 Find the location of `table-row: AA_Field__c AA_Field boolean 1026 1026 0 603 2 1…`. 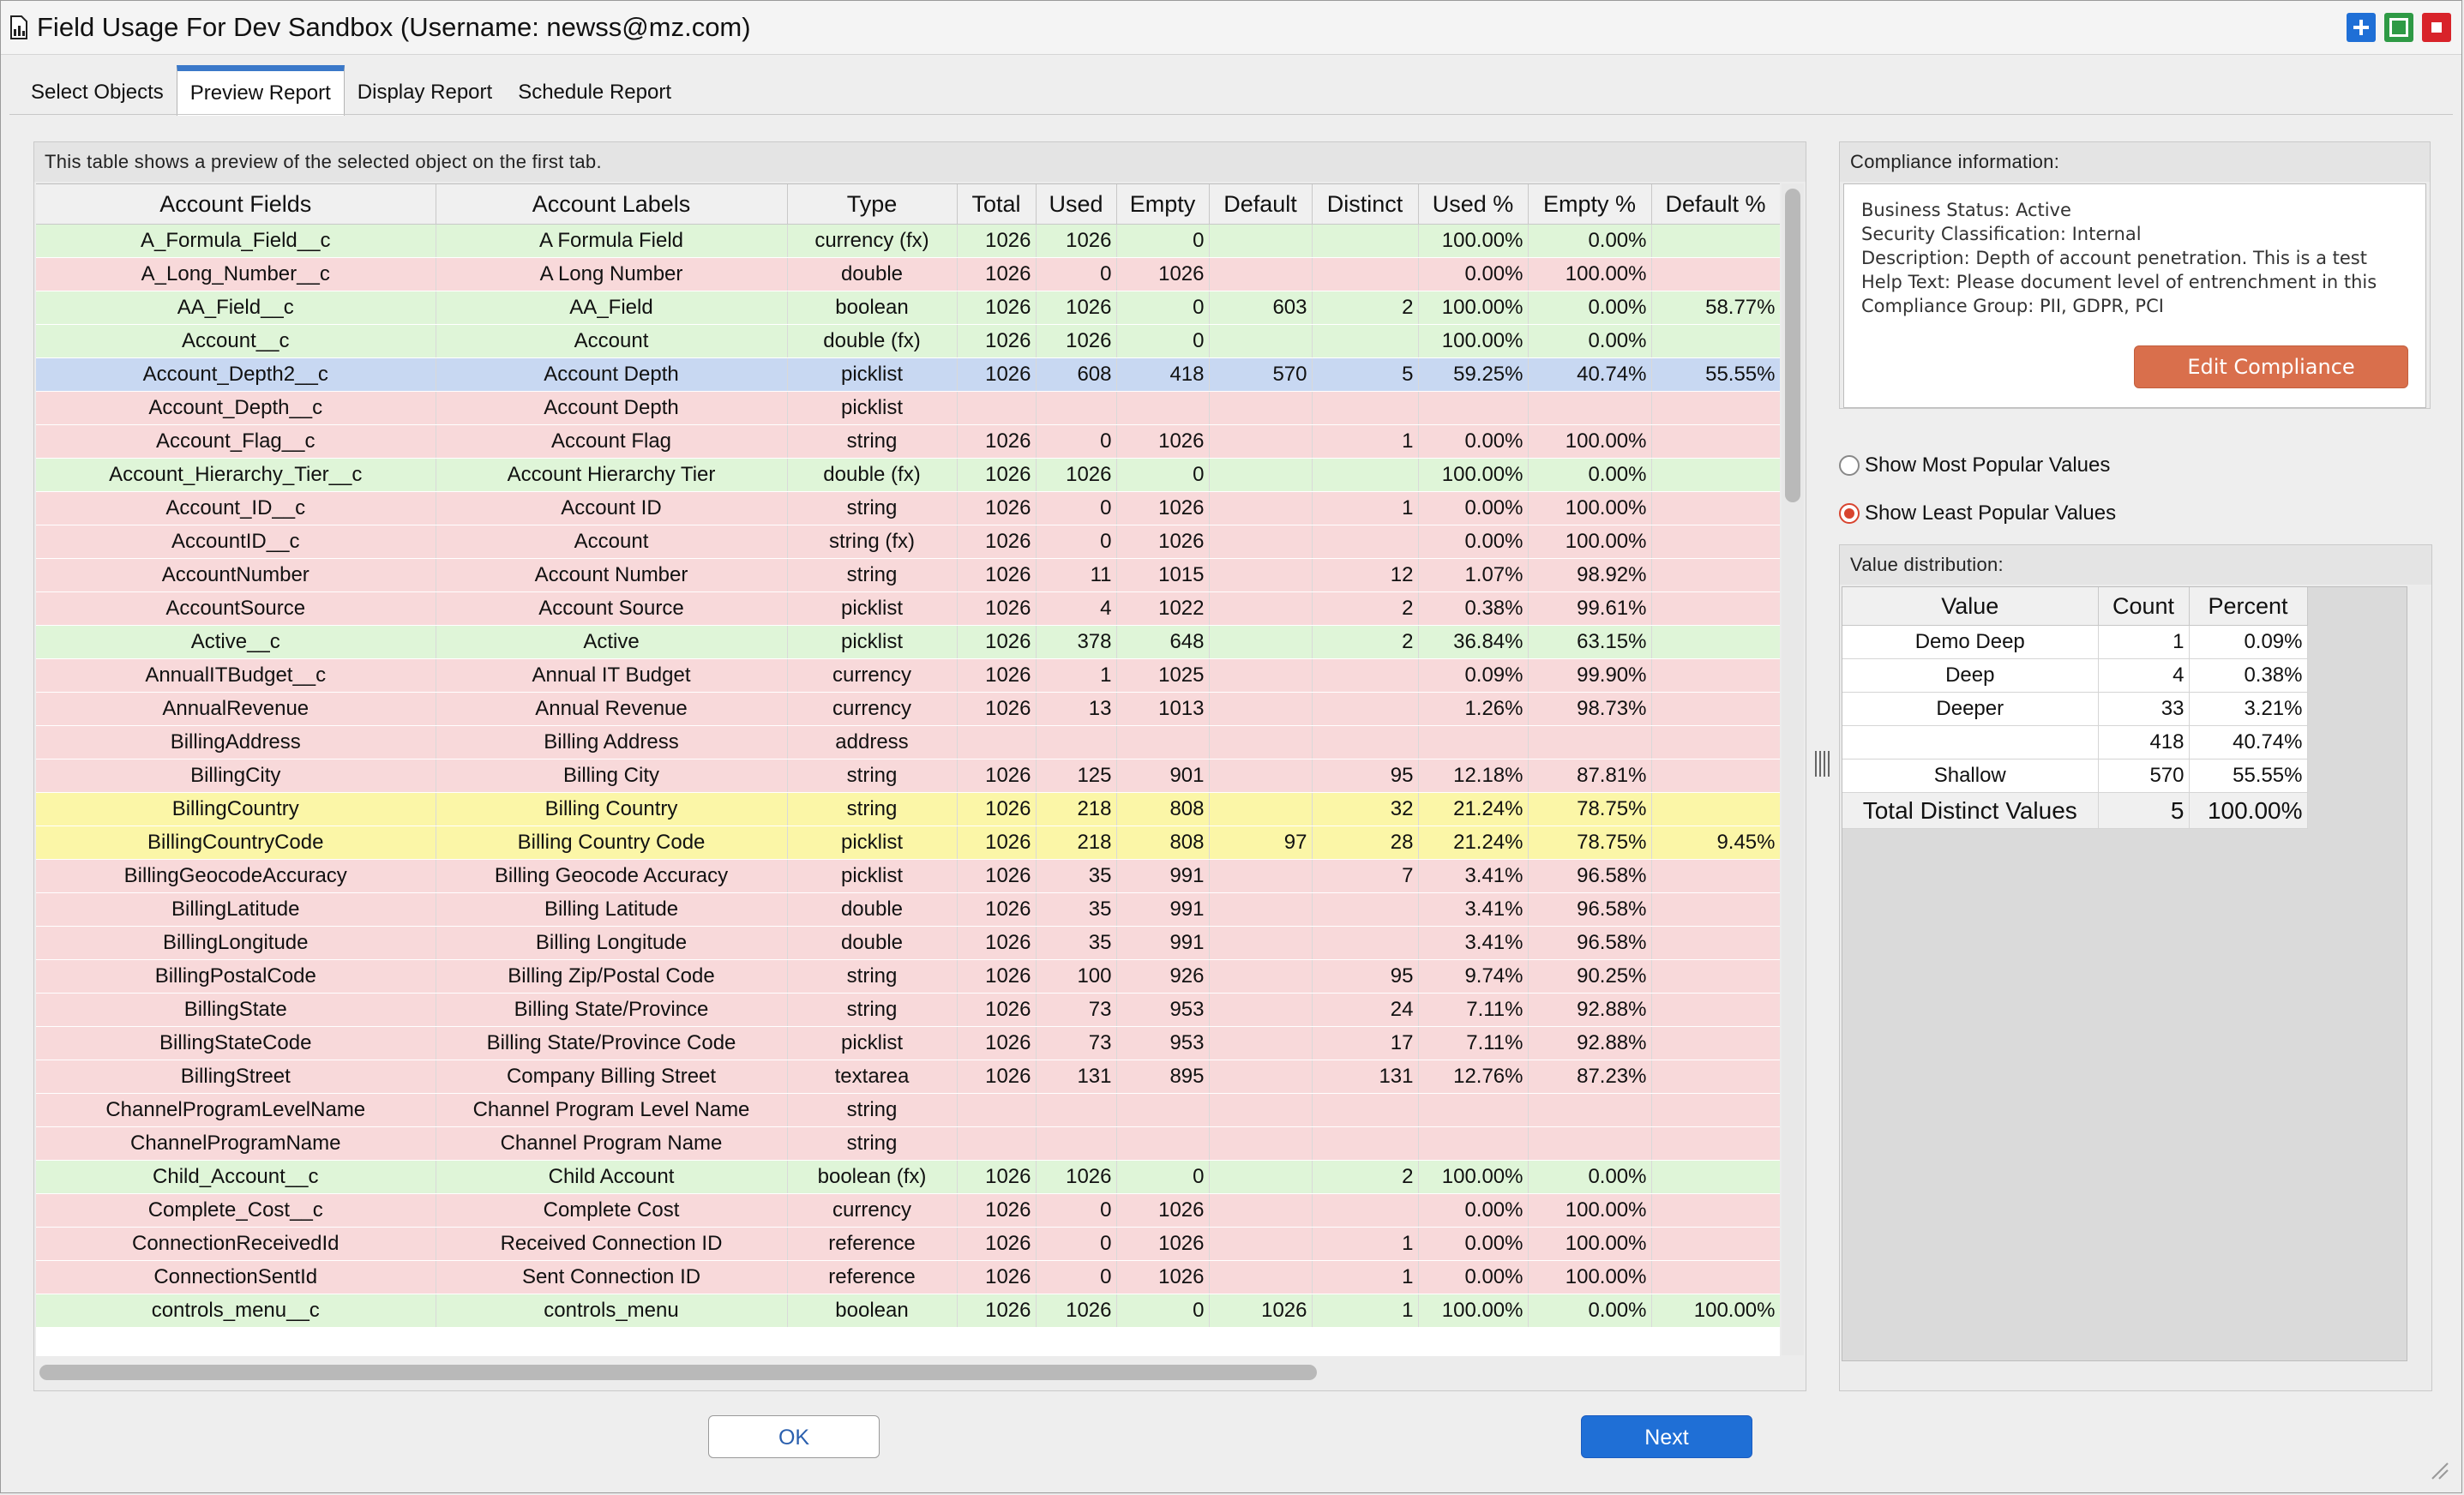

table-row: AA_Field__c AA_Field boolean 1026 1026 0 603 2 1… is located at coordinates (908, 308).